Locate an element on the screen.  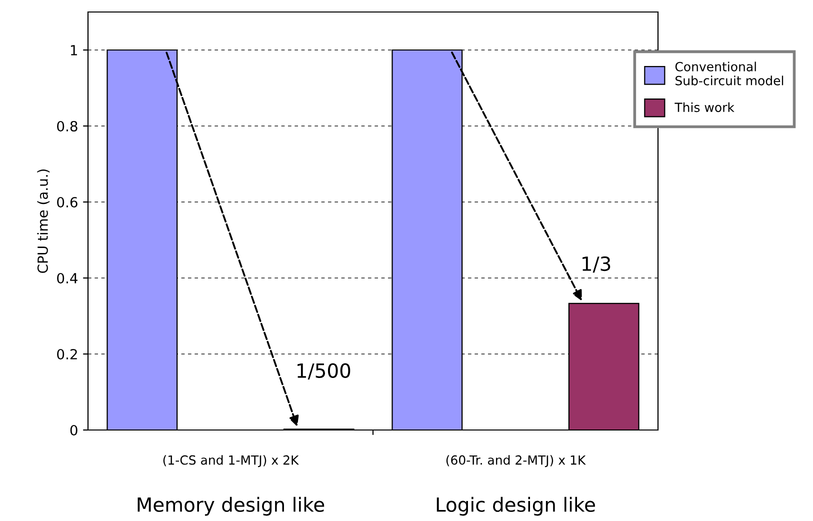
legend-label: Conventional Sub-circuit model is located at coordinates (729, 74).